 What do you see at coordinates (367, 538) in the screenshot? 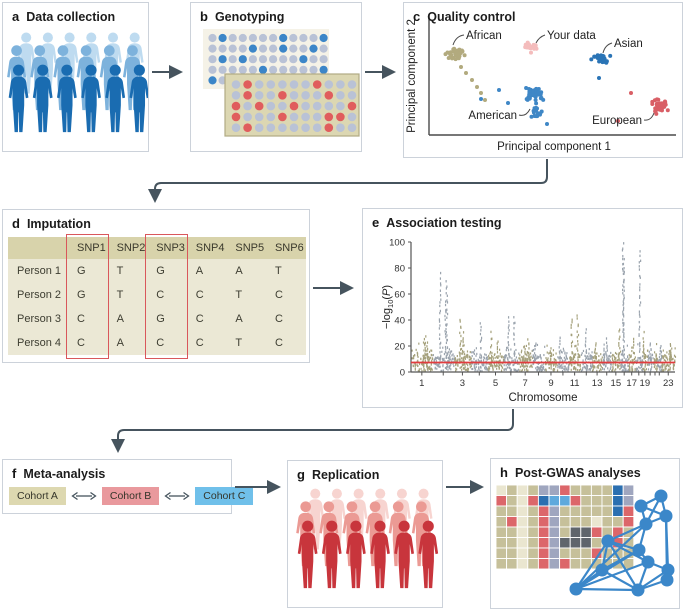
I see `crowd-red-illustration` at bounding box center [367, 538].